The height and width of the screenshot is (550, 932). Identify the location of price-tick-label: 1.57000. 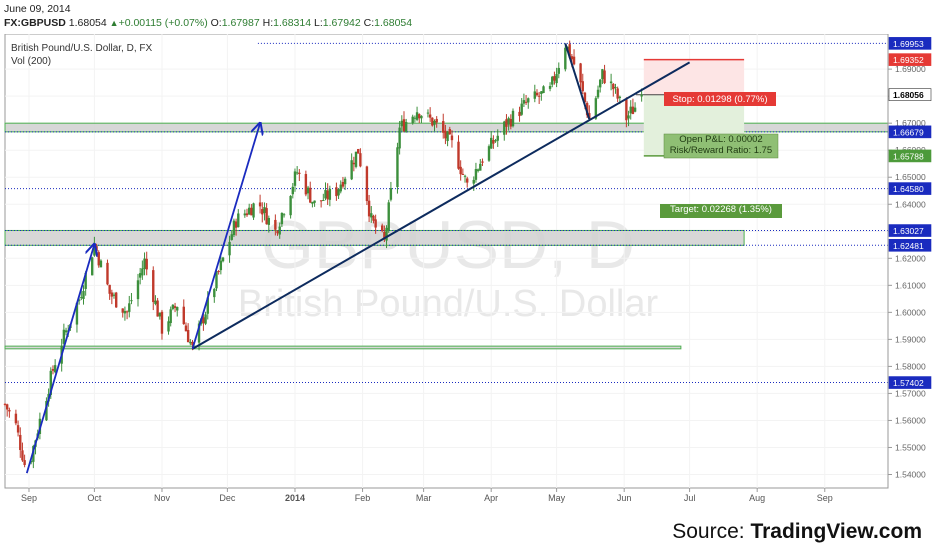
(910, 393).